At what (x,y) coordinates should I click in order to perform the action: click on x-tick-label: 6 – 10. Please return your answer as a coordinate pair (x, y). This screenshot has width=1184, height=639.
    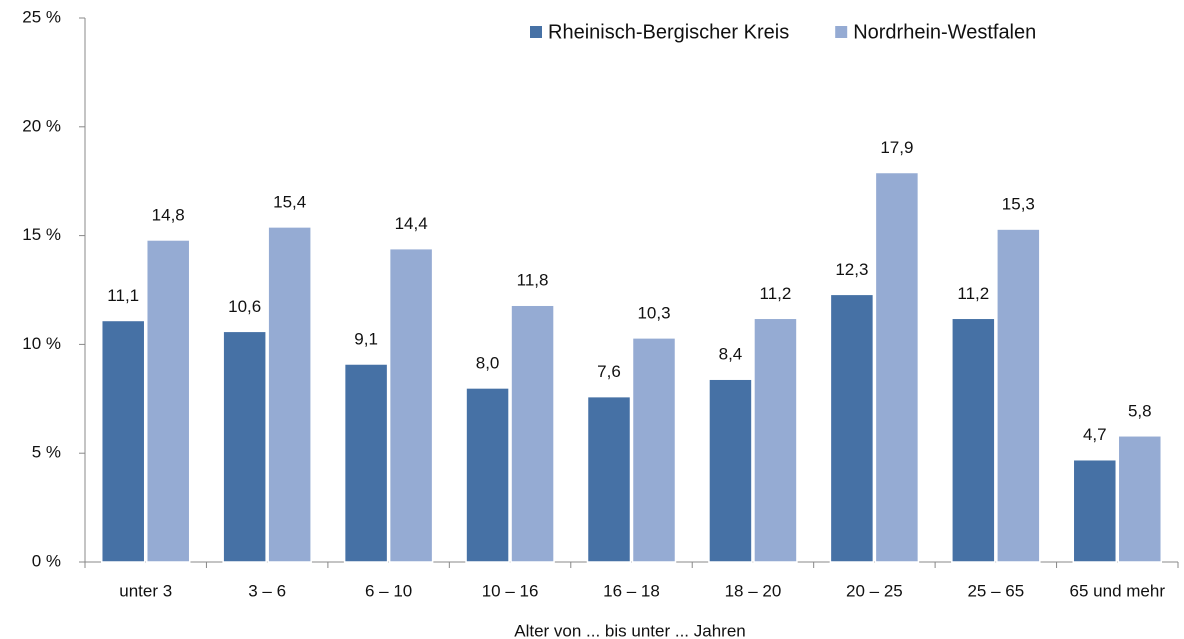
    Looking at the image, I should click on (388, 590).